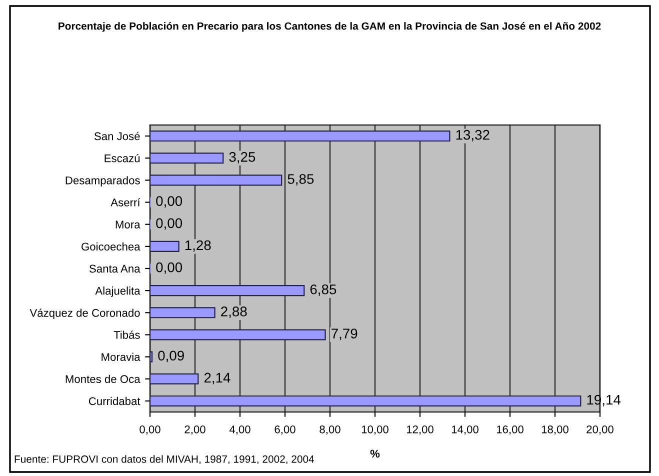  What do you see at coordinates (473, 136) in the screenshot?
I see `data-label: 13,32` at bounding box center [473, 136].